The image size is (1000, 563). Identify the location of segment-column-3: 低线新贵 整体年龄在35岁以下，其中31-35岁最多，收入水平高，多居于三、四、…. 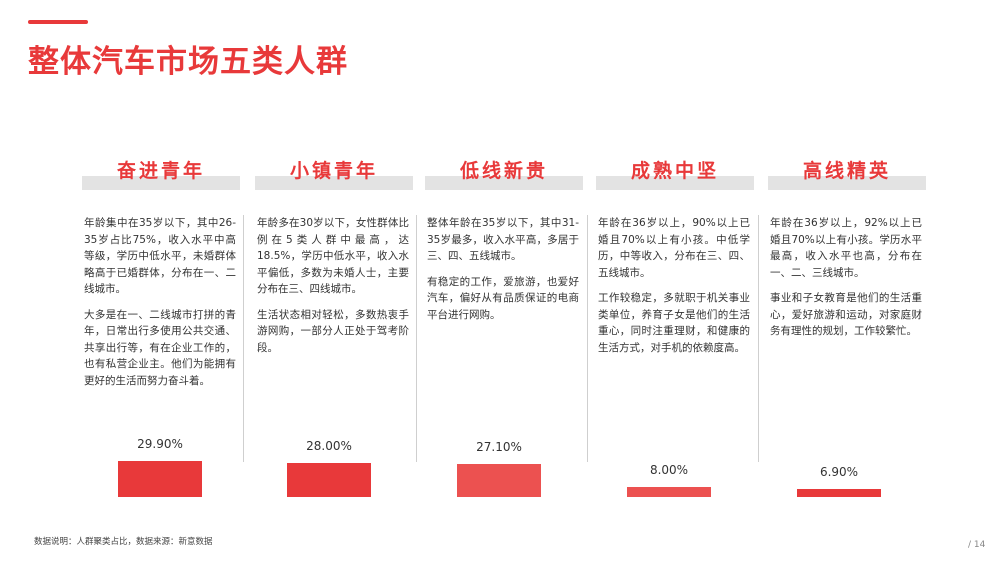
(504, 327).